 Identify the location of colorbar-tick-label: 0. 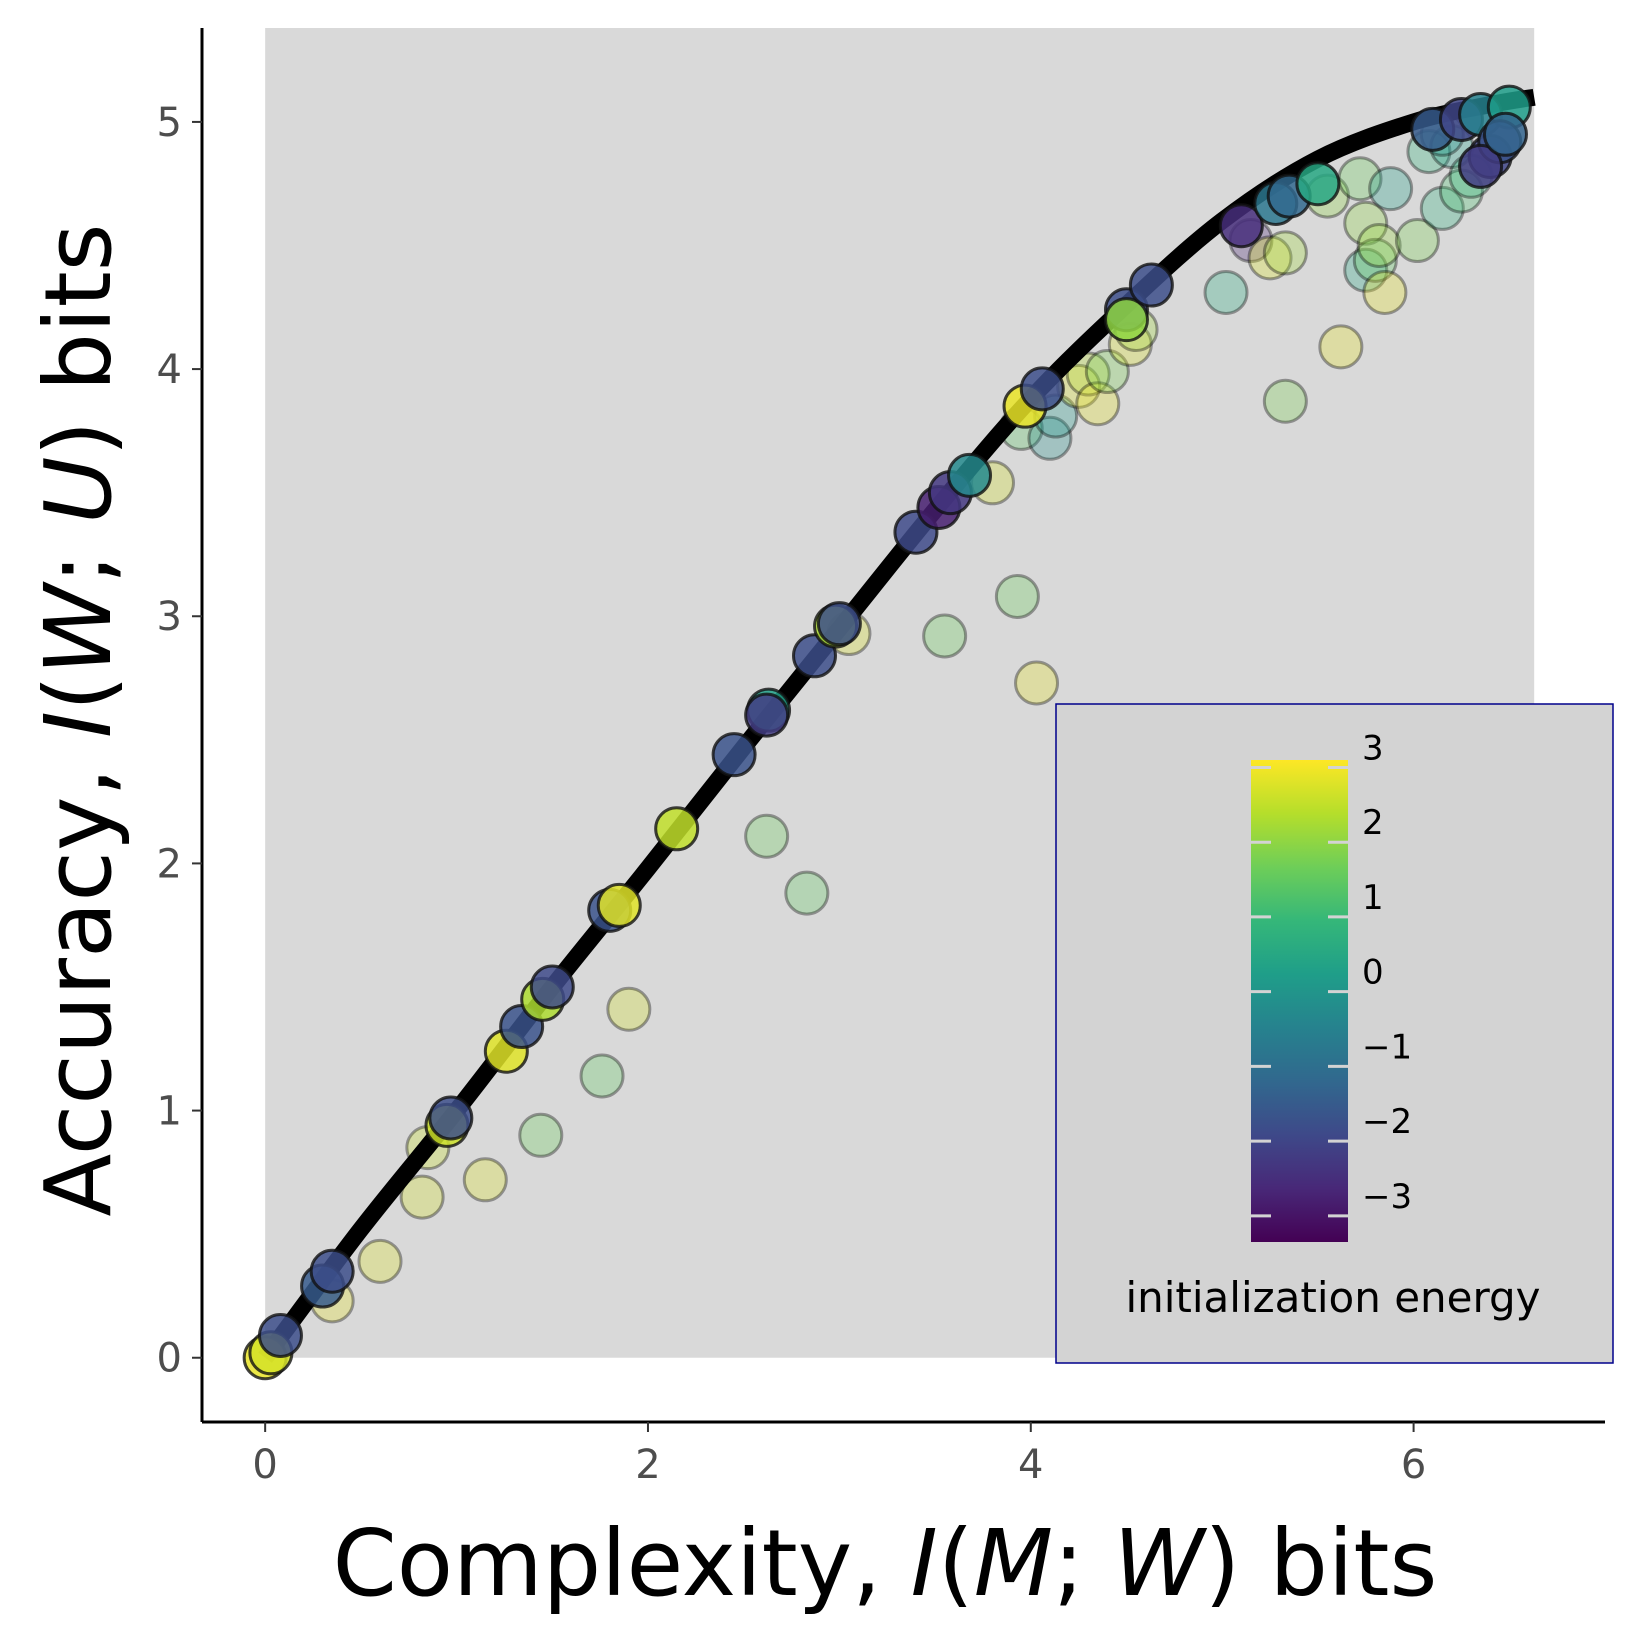
(1373, 973).